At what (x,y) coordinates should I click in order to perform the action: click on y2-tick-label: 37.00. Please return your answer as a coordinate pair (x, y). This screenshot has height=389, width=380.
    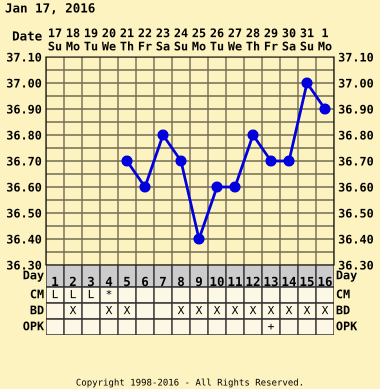
    Looking at the image, I should click on (355, 83).